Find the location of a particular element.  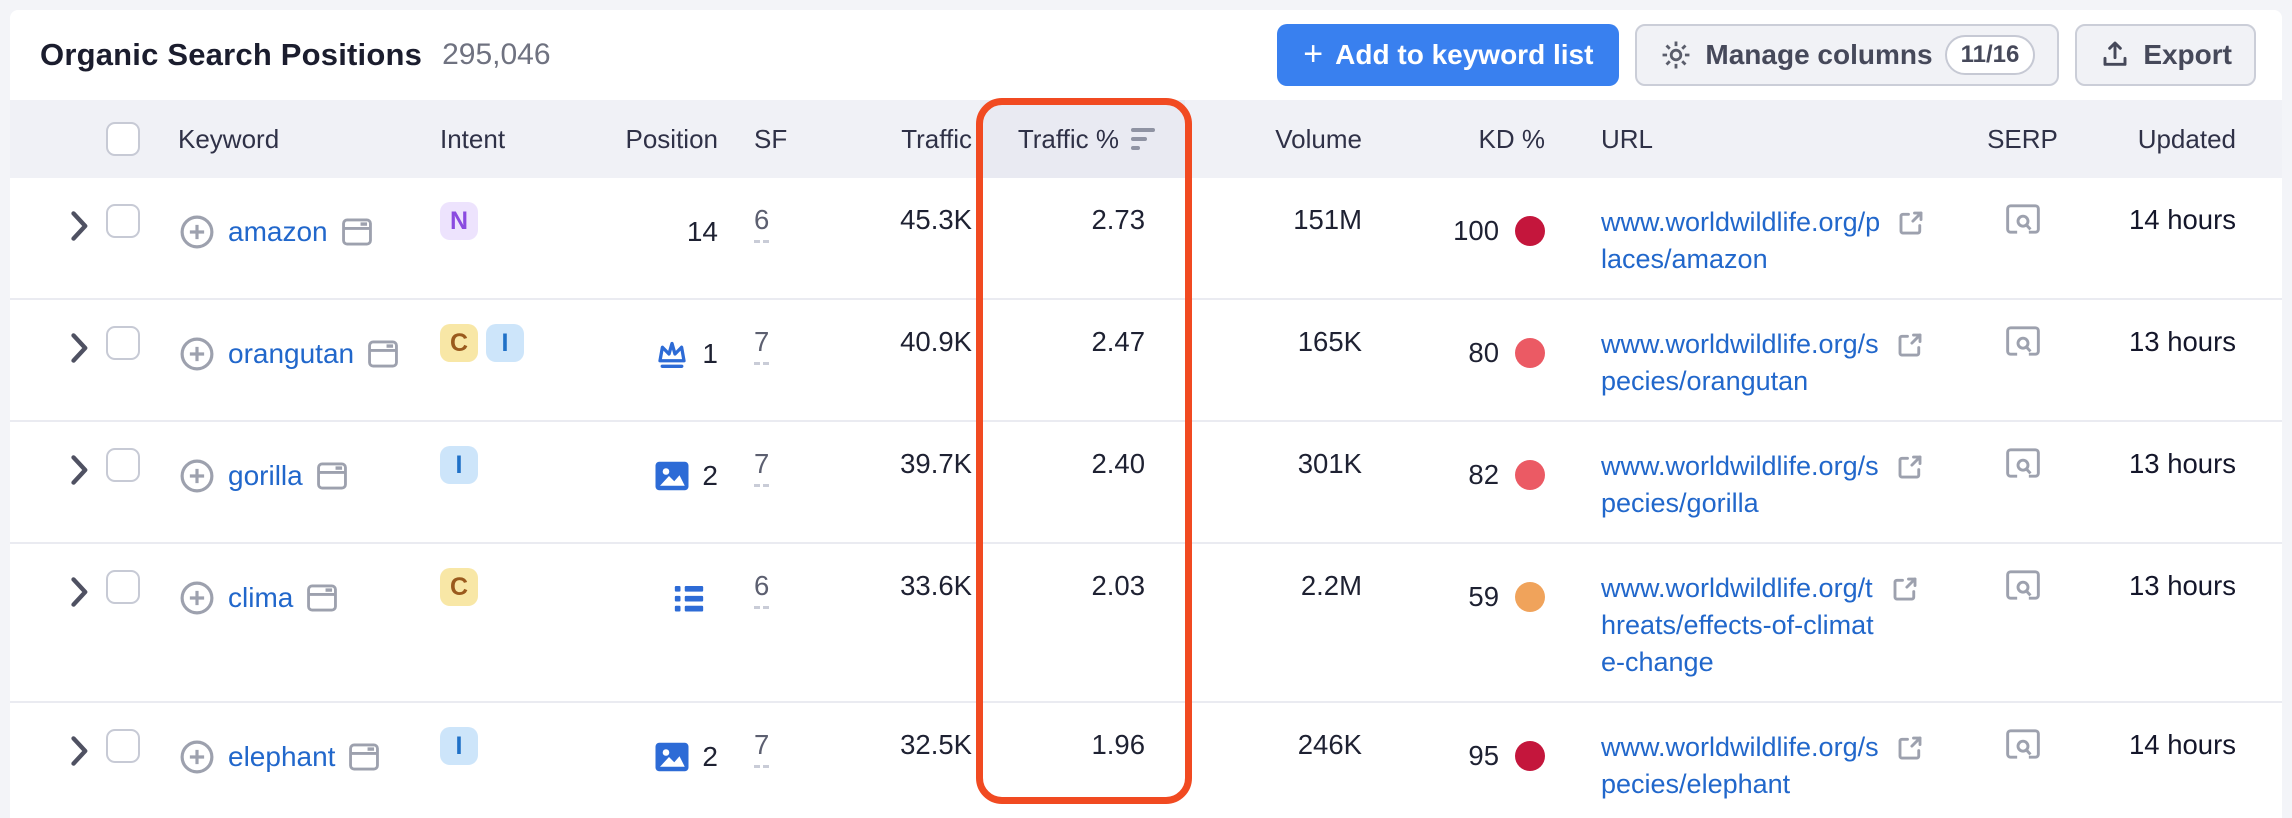

position-cell: 14 is located at coordinates (650, 220).